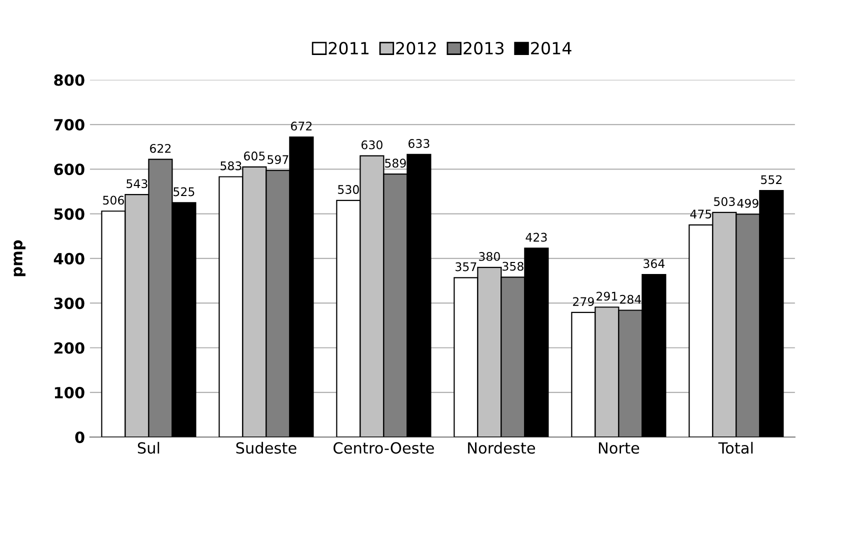 This screenshot has width=865, height=547. I want to click on y-tick-label: 700, so click(69, 124).